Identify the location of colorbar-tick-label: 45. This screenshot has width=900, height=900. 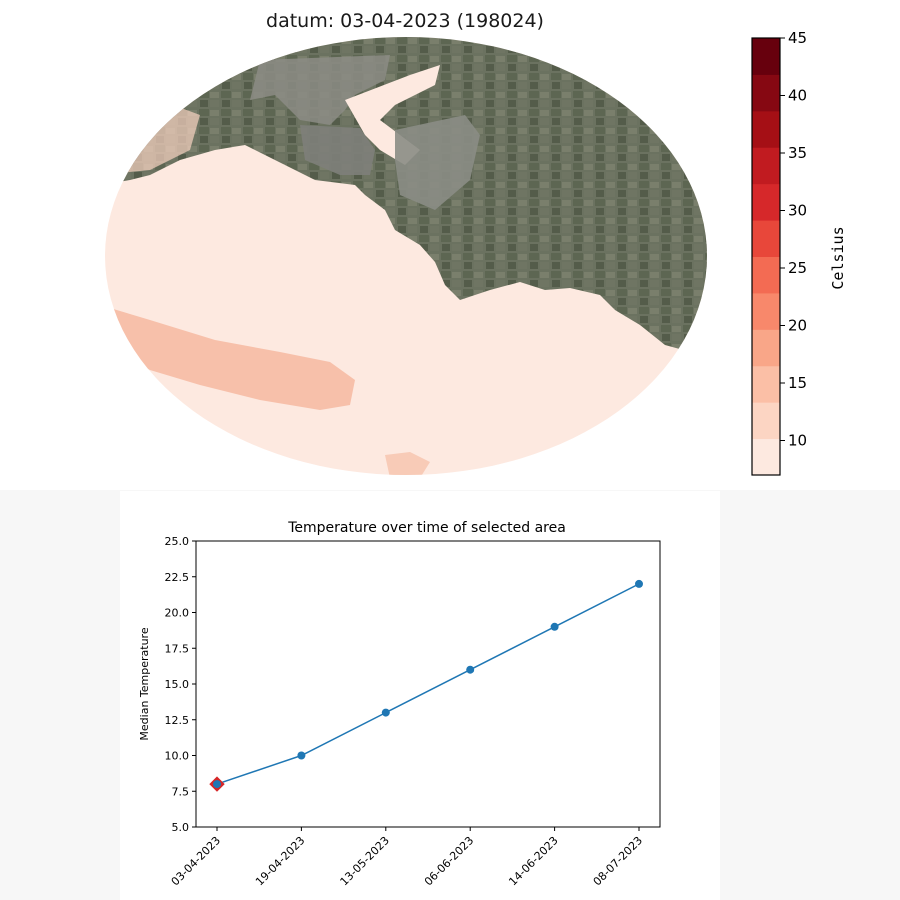
(797, 38).